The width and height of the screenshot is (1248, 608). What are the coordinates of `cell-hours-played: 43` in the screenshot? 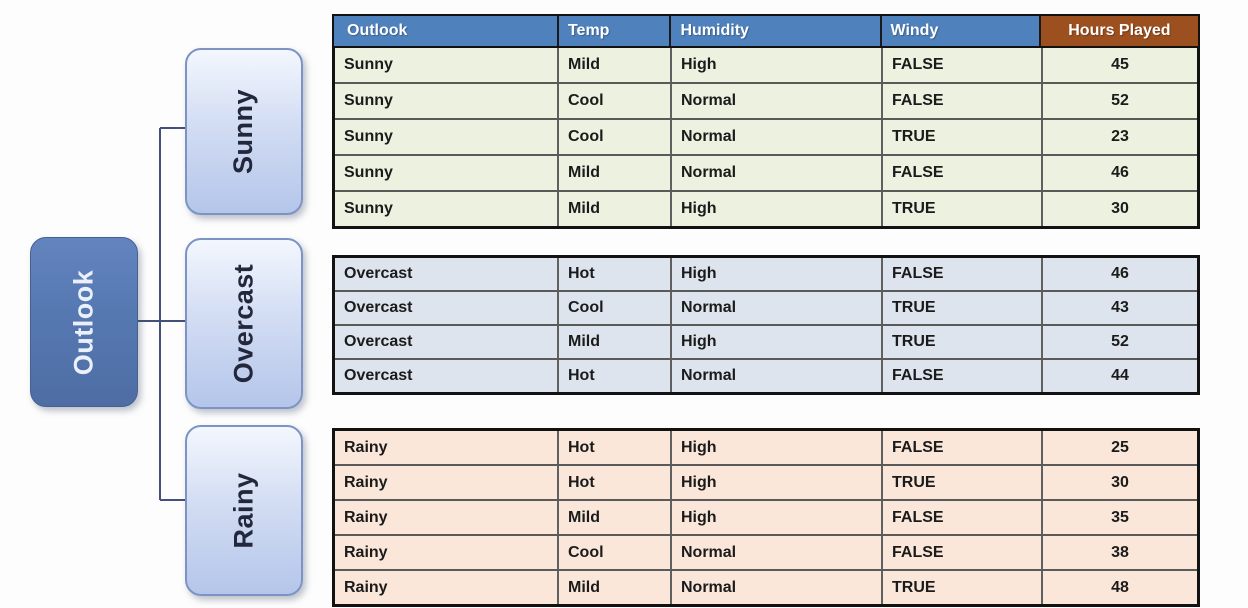 It's located at (1119, 308).